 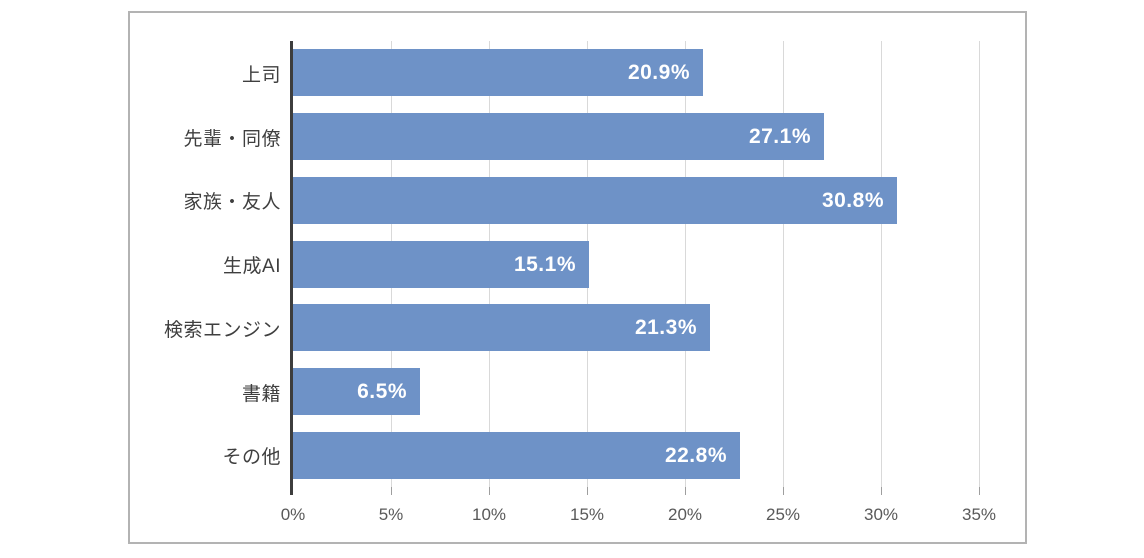 What do you see at coordinates (852, 200) in the screenshot?
I see `bar-value-label: 30.8%` at bounding box center [852, 200].